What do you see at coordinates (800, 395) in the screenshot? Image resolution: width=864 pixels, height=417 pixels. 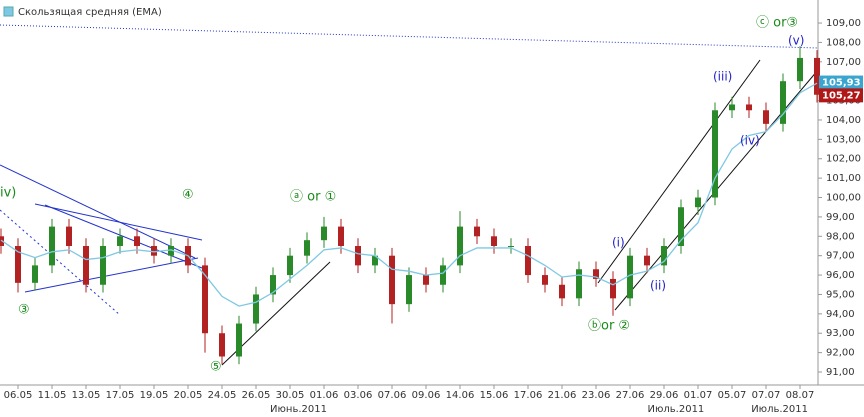 I see `x-tick-label: 08.07` at bounding box center [800, 395].